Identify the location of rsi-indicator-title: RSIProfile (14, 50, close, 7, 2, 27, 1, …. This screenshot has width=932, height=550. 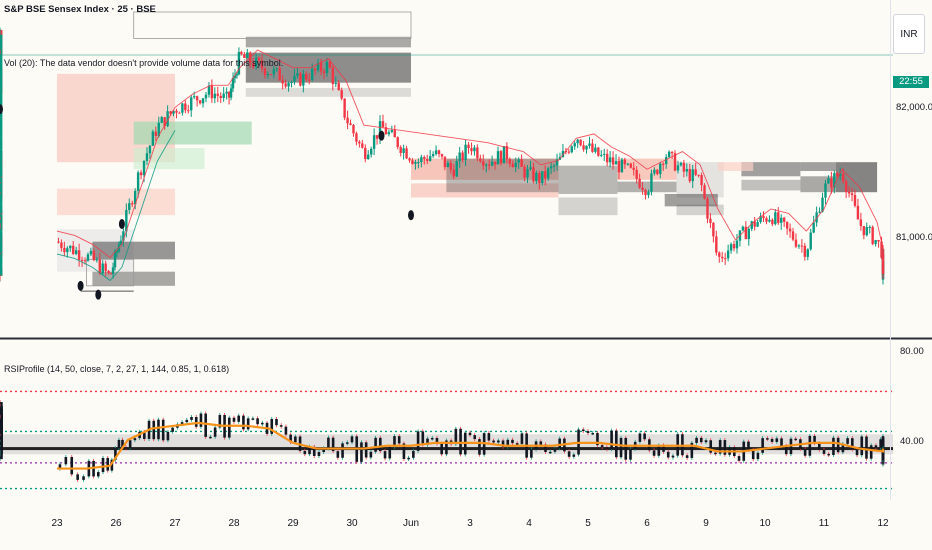
(117, 369).